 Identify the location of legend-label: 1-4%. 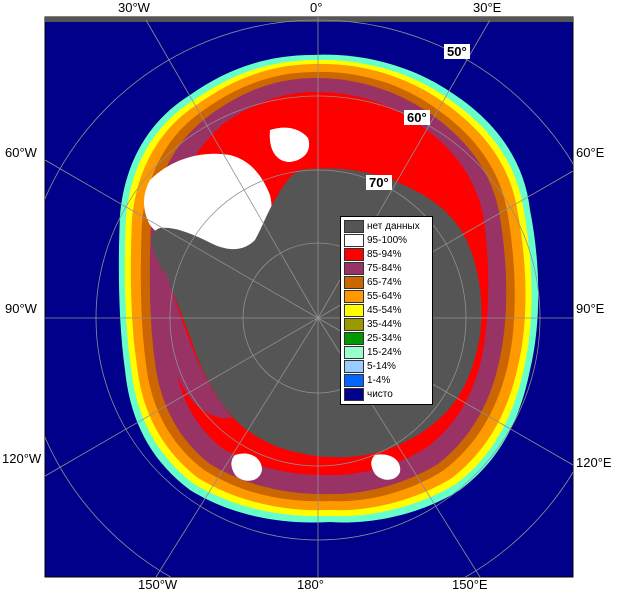
(379, 380).